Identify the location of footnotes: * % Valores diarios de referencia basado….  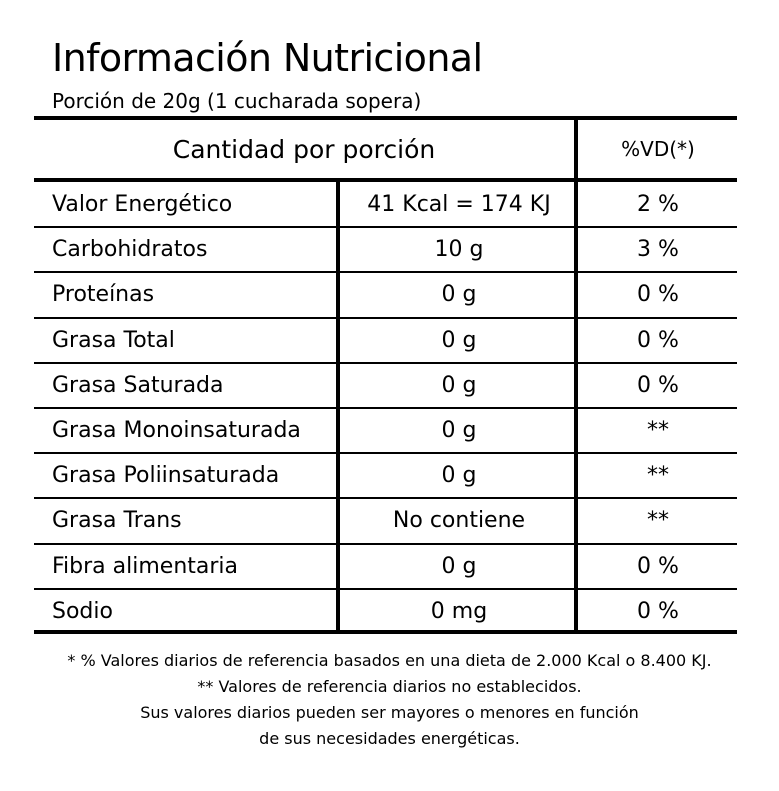
(389, 700).